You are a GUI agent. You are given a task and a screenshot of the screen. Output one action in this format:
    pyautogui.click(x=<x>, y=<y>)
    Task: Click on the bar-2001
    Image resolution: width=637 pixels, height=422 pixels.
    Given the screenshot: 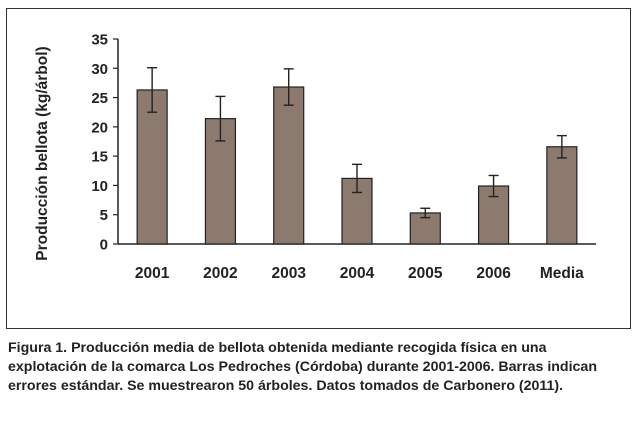 What is the action you would take?
    pyautogui.click(x=152, y=167)
    